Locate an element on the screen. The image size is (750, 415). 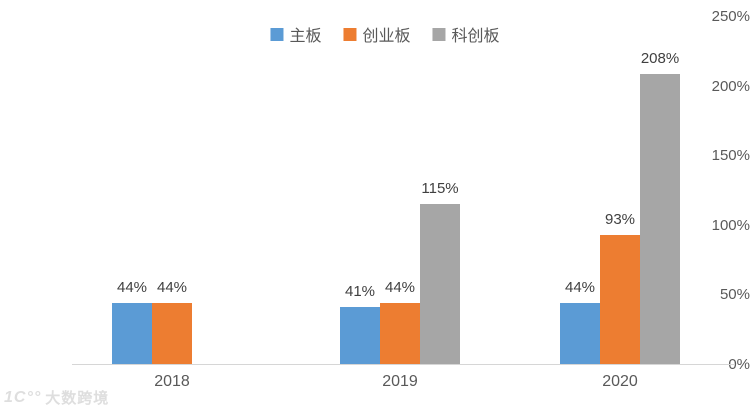
legend-item-chinext: 创业板 is located at coordinates (377, 34).